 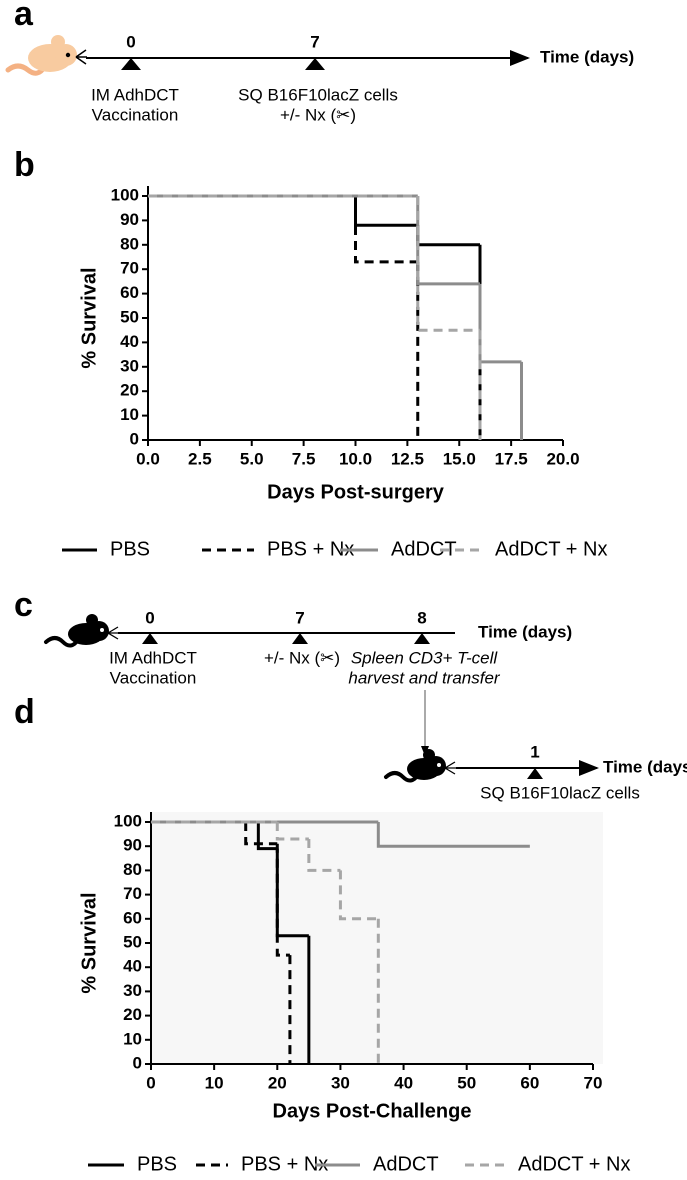 What do you see at coordinates (148, 458) in the screenshot?
I see `x-tick-label: 0.0` at bounding box center [148, 458].